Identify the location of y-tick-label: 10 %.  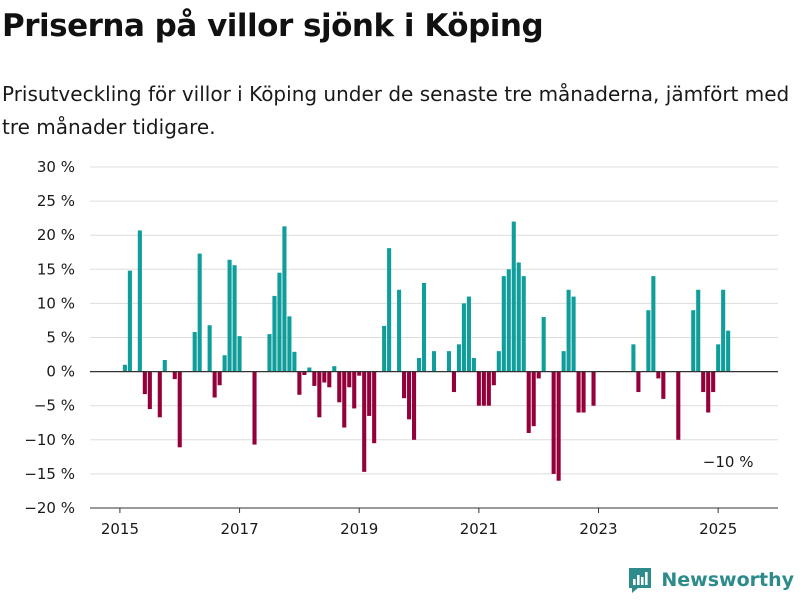
(56, 303).